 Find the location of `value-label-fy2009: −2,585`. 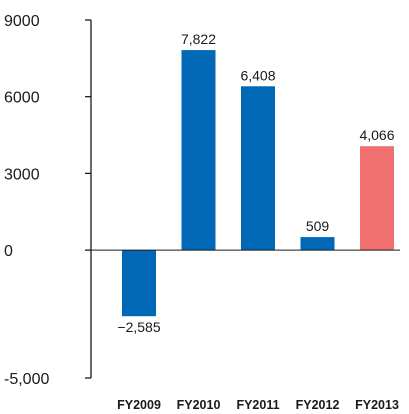

value-label-fy2009: −2,585 is located at coordinates (138, 327).